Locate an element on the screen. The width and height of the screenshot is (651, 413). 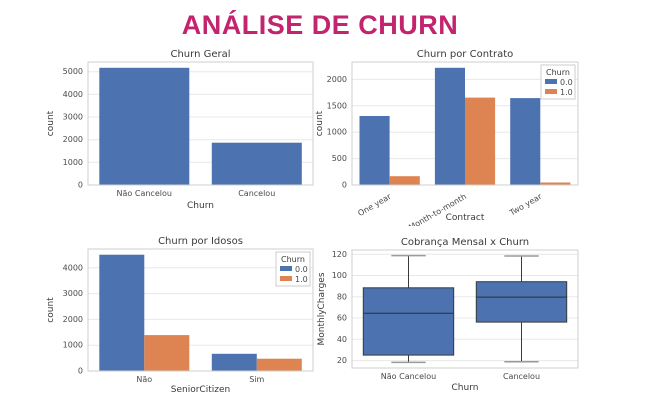
x-tick-label: Não is located at coordinates (144, 379).